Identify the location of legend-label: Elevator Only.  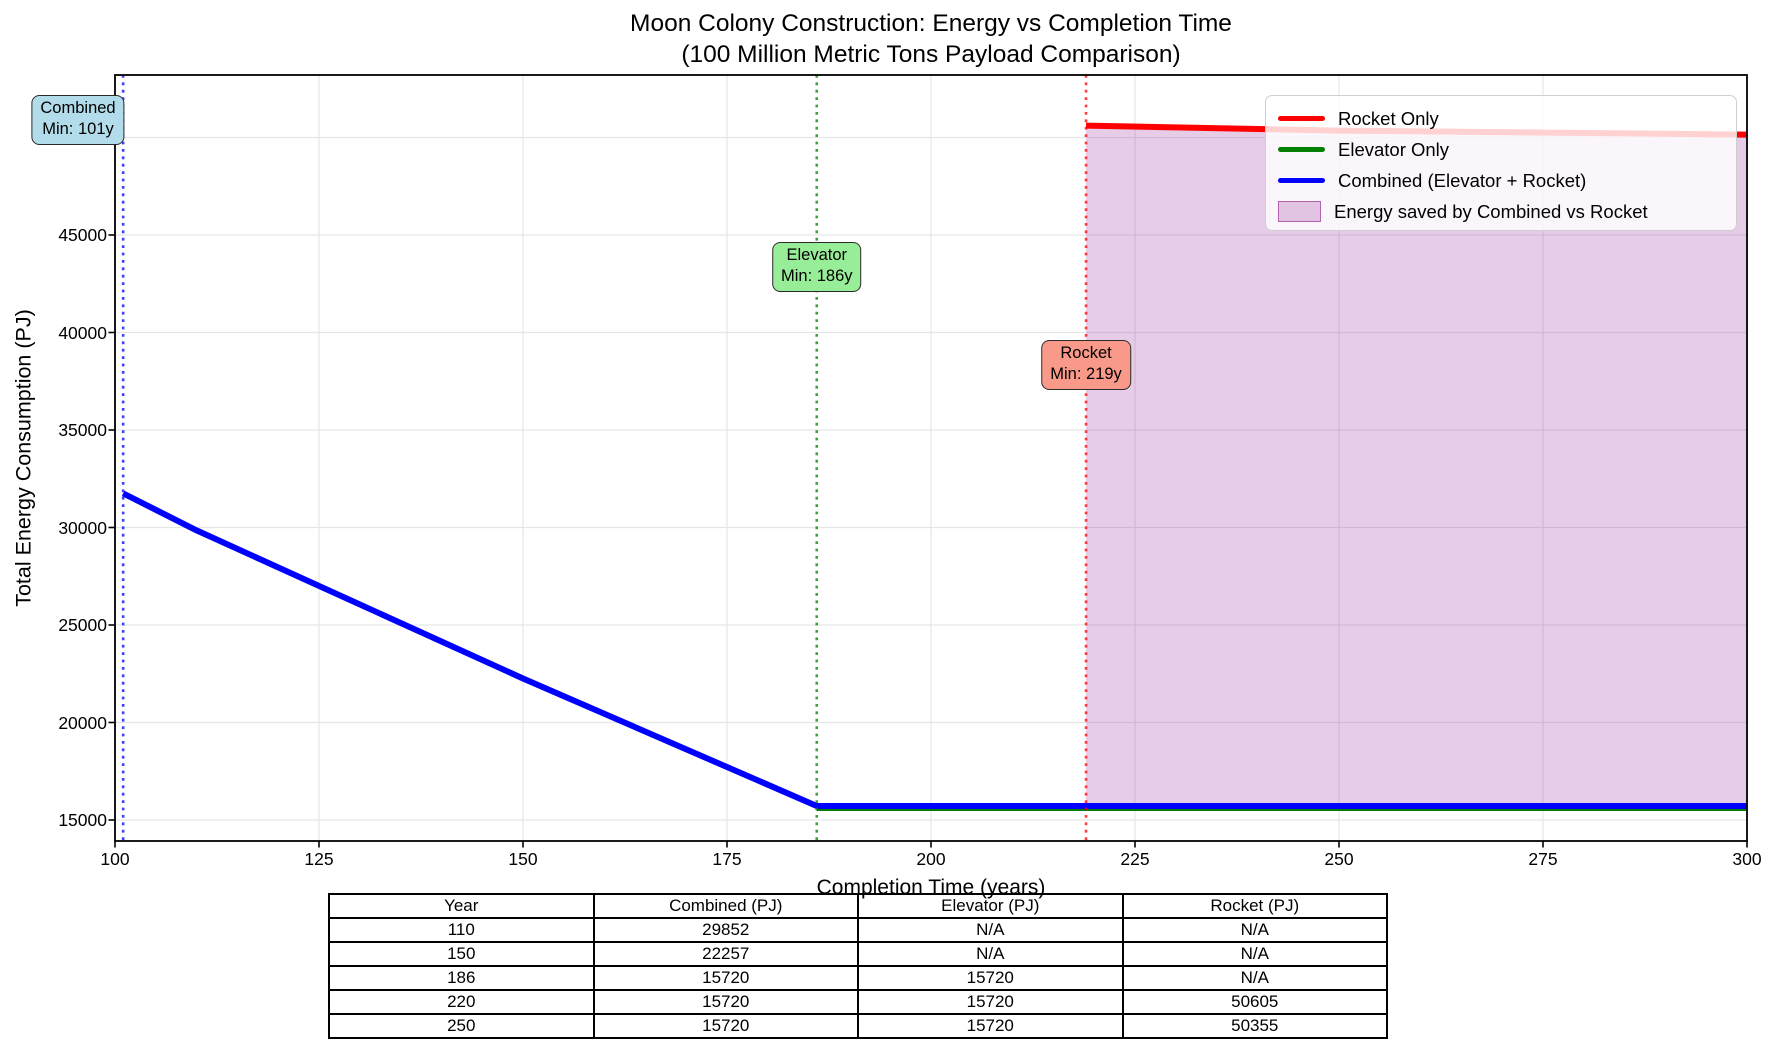
(1394, 149).